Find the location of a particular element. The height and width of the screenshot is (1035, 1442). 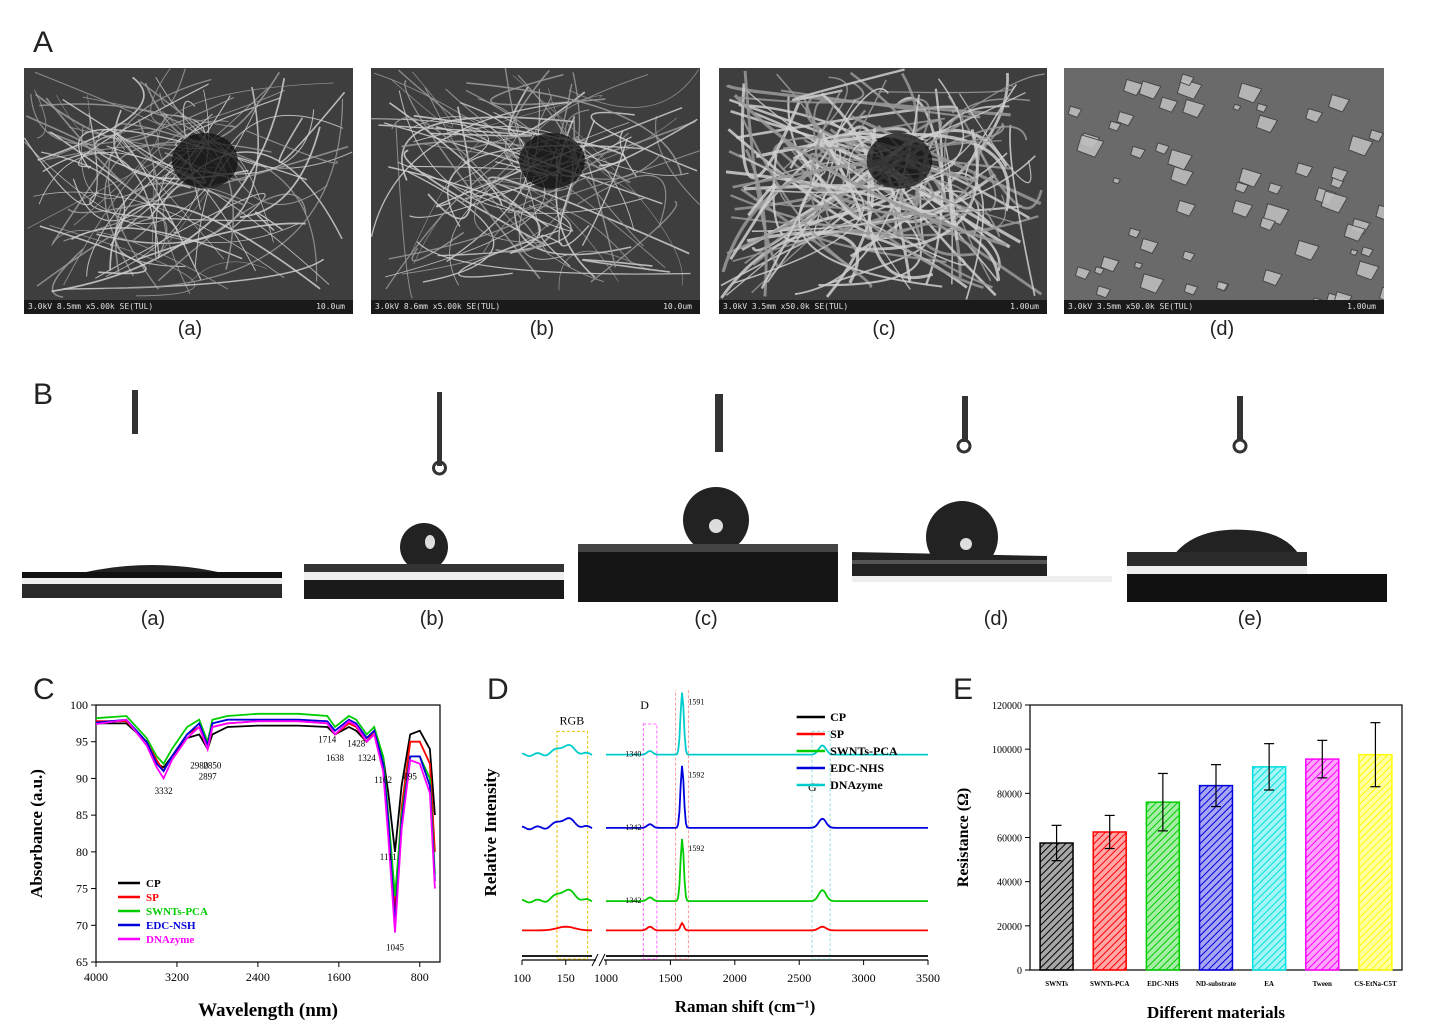

y-axis-label: Resistance (Ω) is located at coordinates (963, 837).